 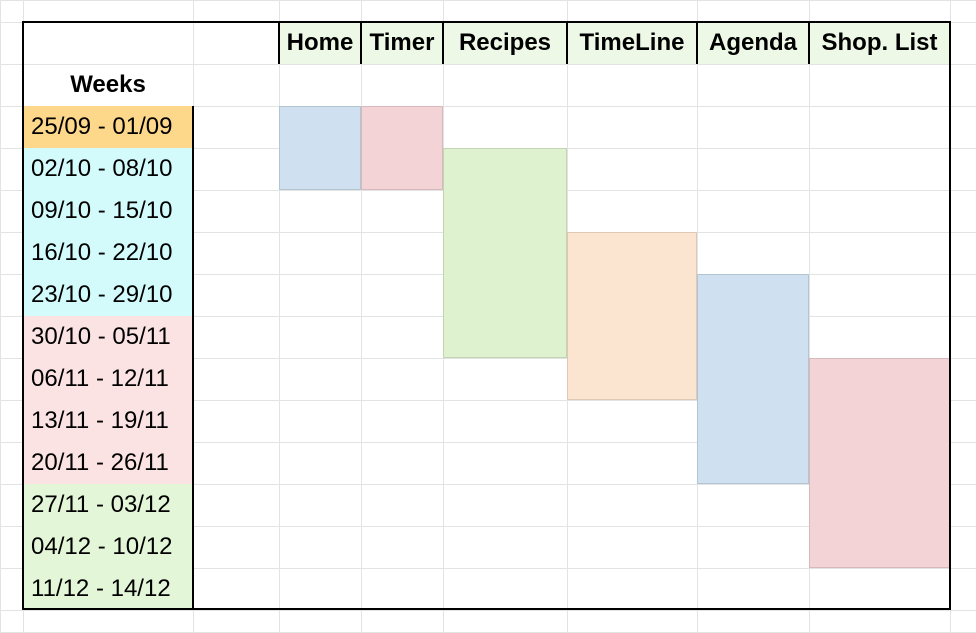 I want to click on schedule-bar-home, so click(x=320, y=148).